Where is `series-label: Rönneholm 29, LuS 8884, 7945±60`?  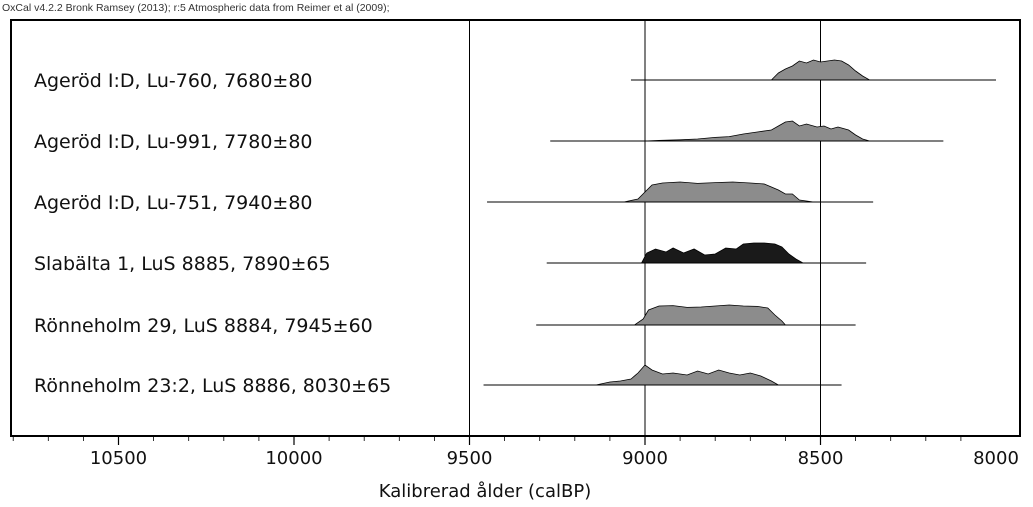
series-label: Rönneholm 29, LuS 8884, 7945±60 is located at coordinates (203, 326).